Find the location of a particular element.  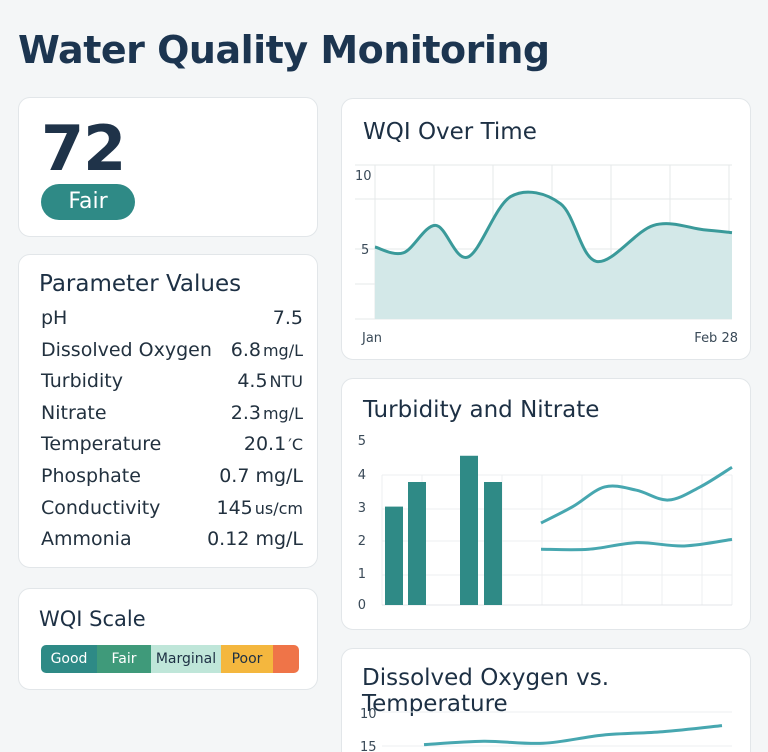

x-tick-label: Jan is located at coordinates (371, 338).